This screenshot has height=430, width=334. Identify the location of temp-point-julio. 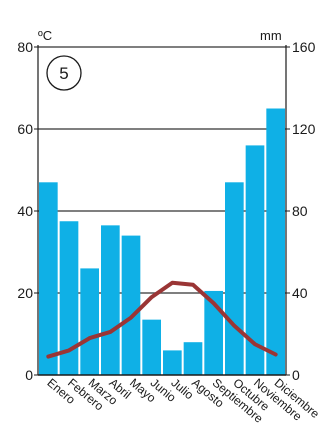
(172, 283).